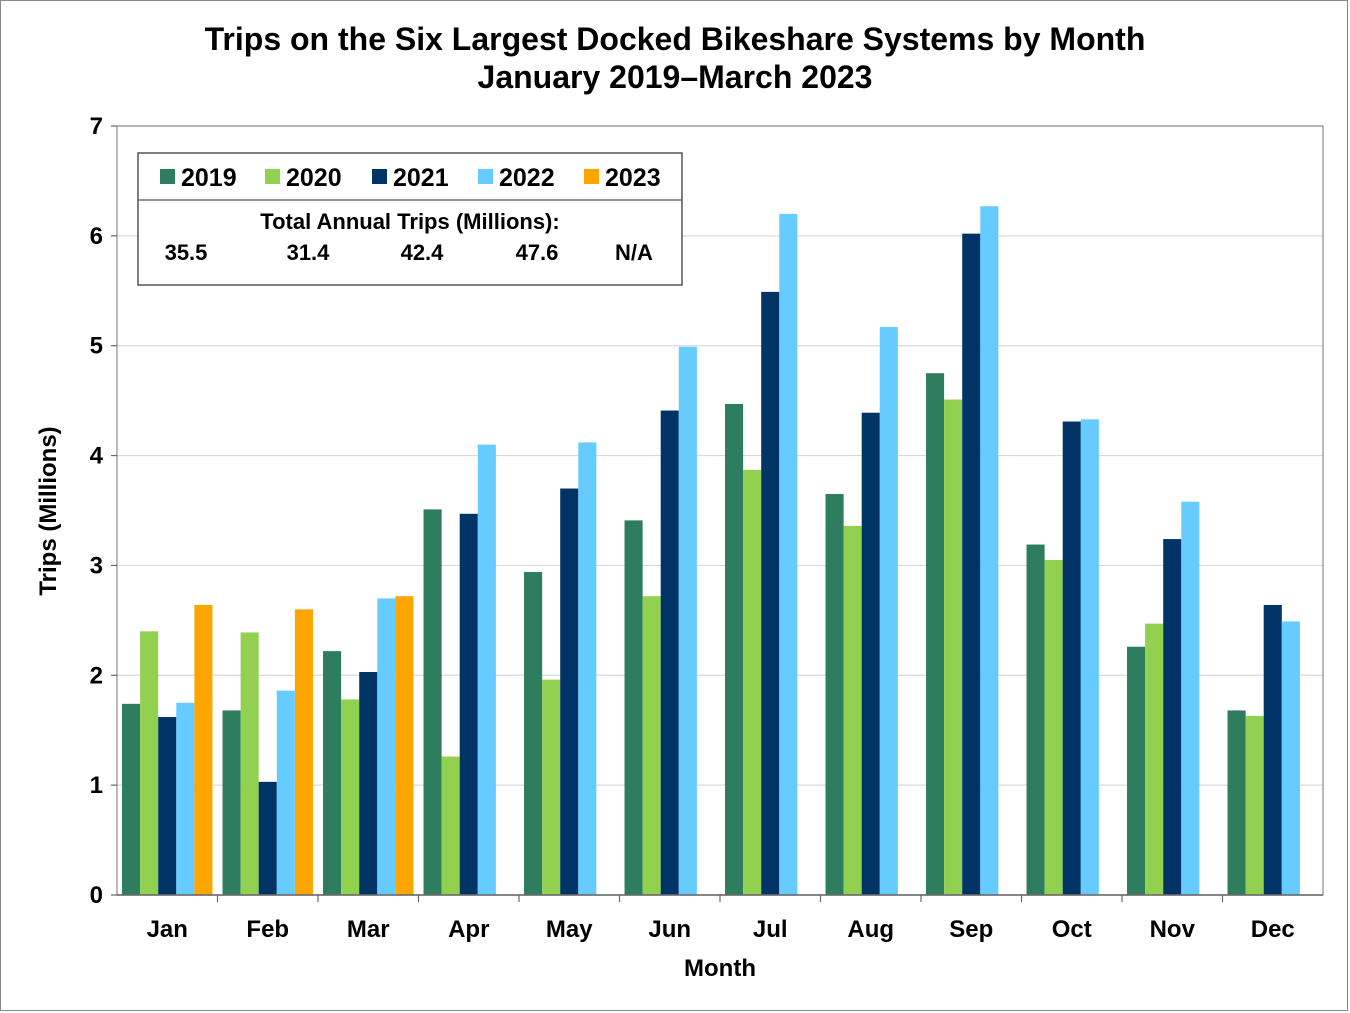  I want to click on bar-2020-mar, so click(350, 797).